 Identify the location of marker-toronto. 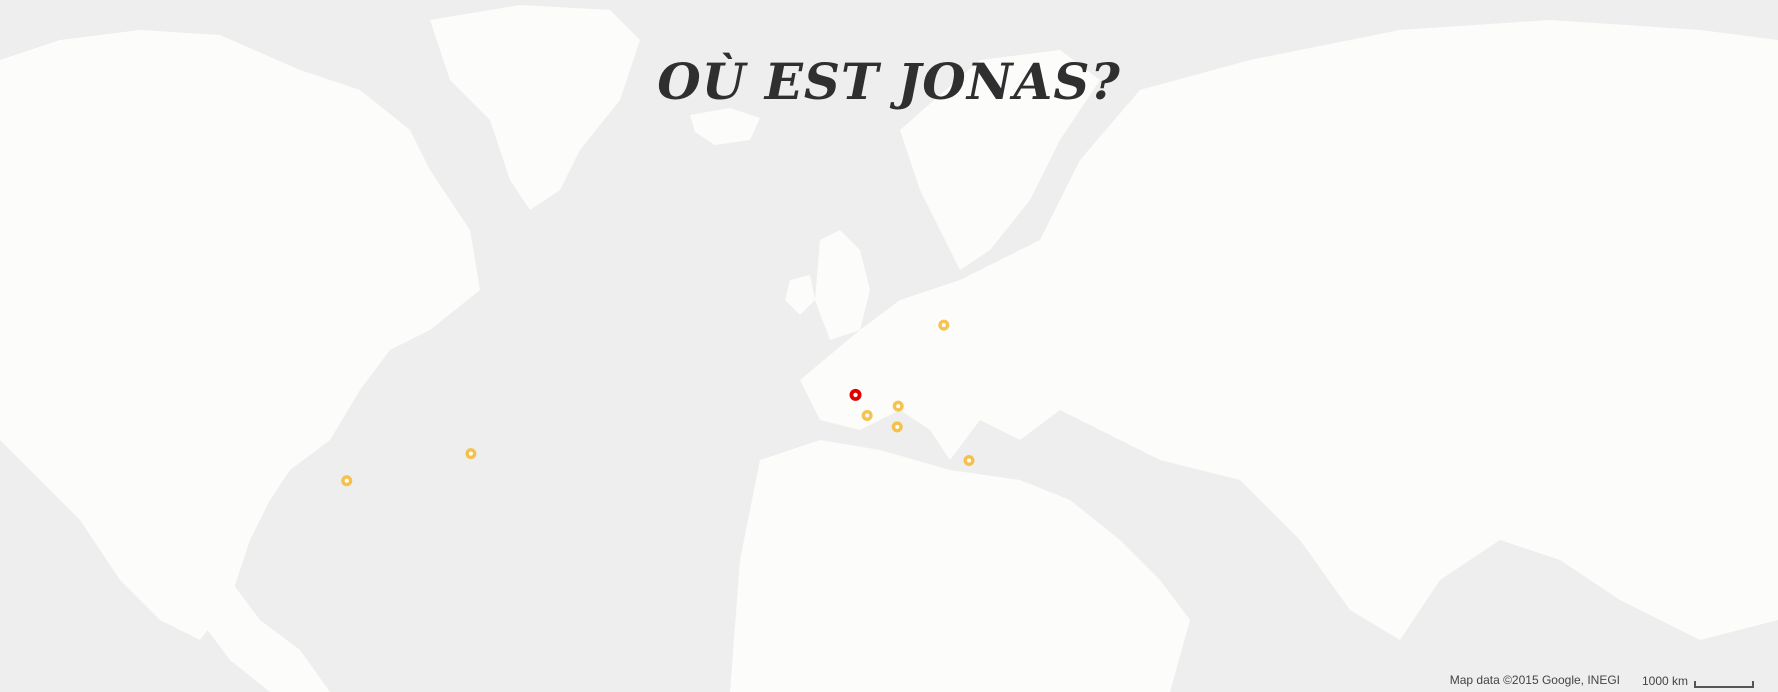
(471, 454).